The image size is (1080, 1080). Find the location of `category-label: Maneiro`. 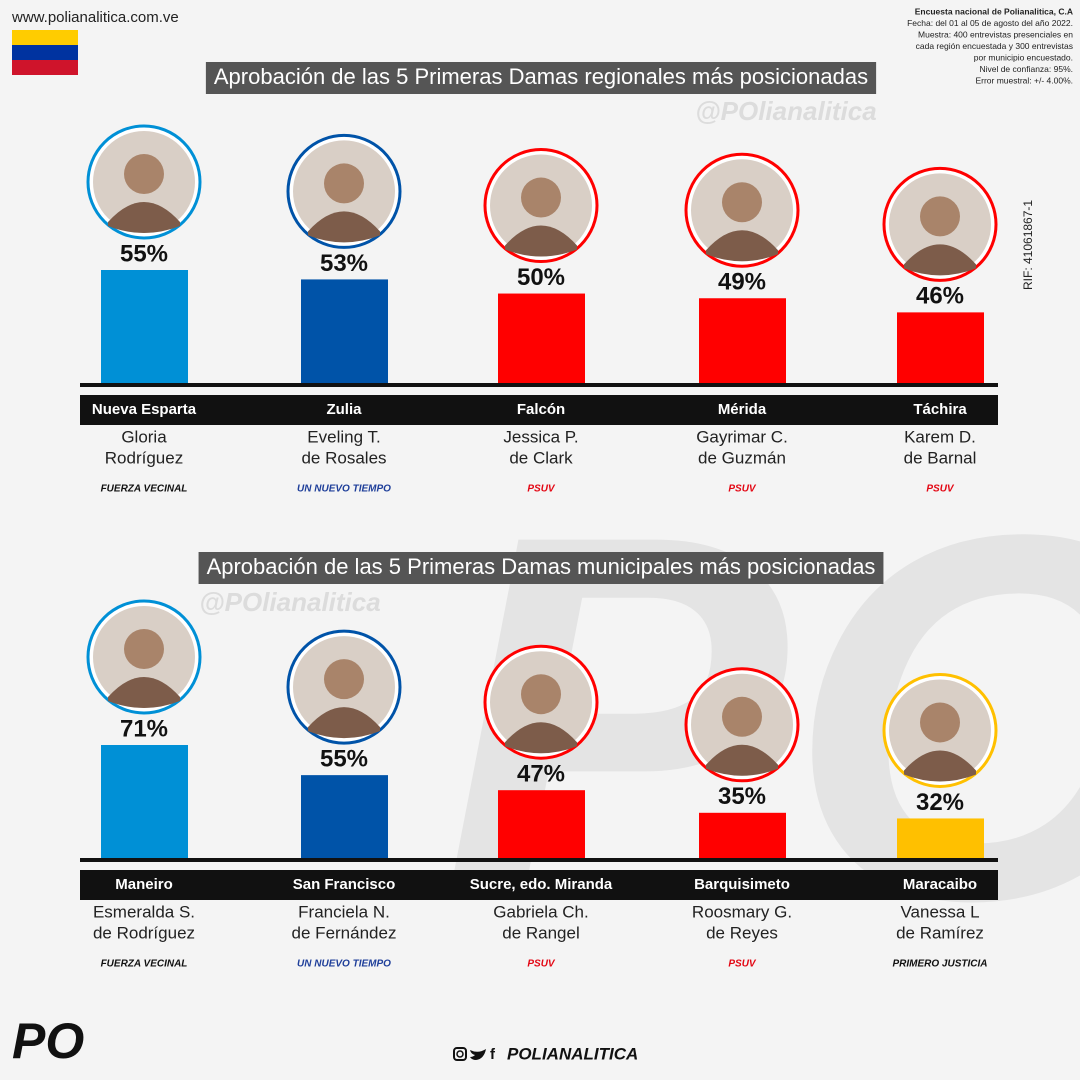

category-label: Maneiro is located at coordinates (144, 884).